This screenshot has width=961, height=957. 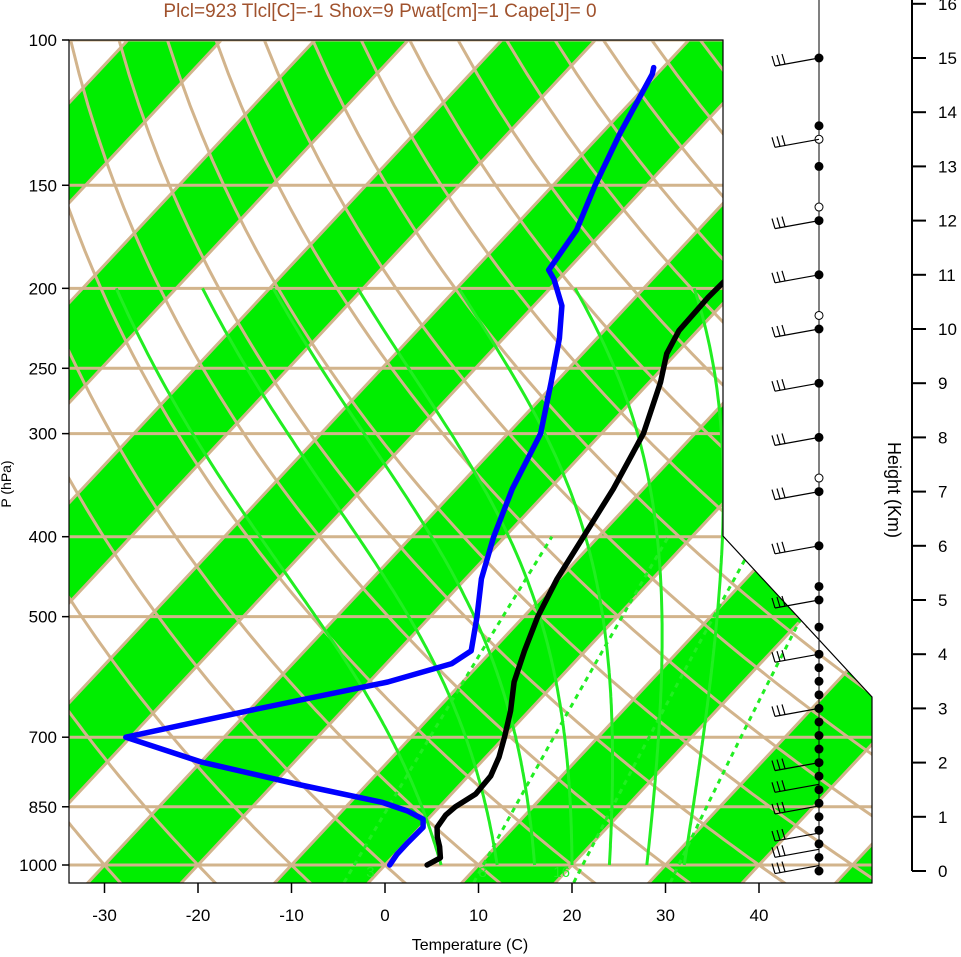 I want to click on height-tick-label: 9, so click(x=942, y=383).